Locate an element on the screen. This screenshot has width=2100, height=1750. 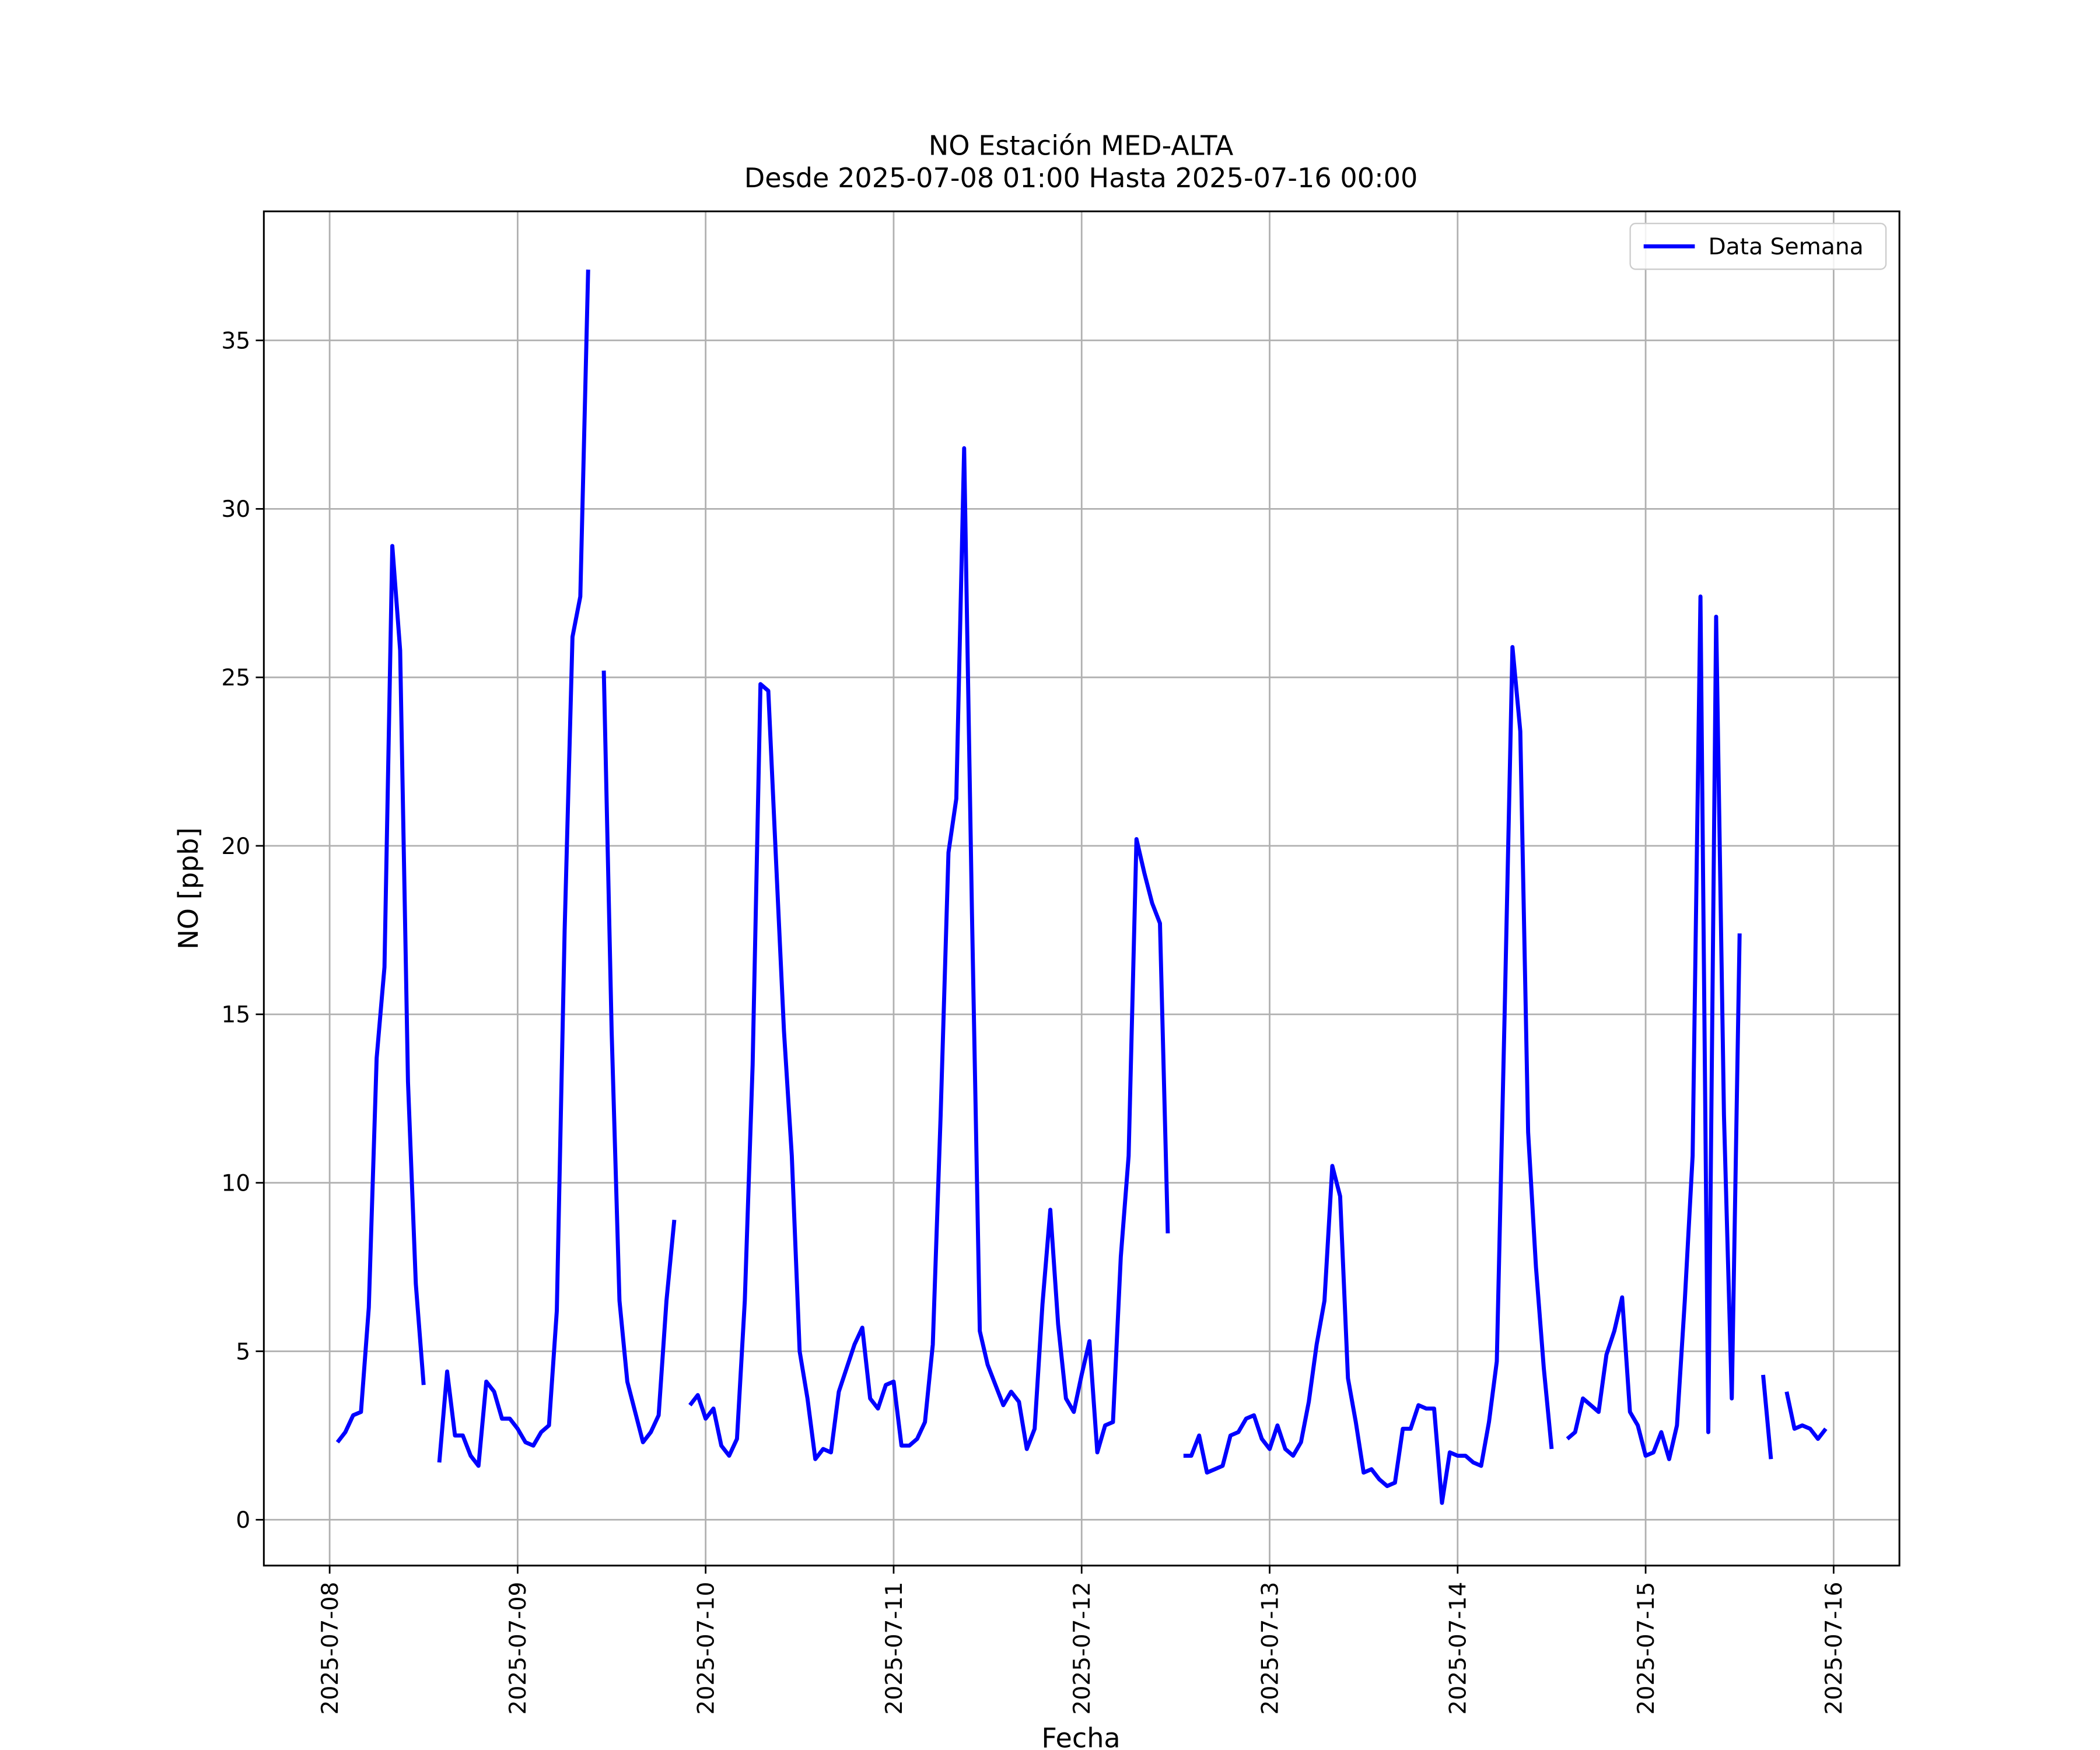
y-tick-label: 10 is located at coordinates (235, 1183).